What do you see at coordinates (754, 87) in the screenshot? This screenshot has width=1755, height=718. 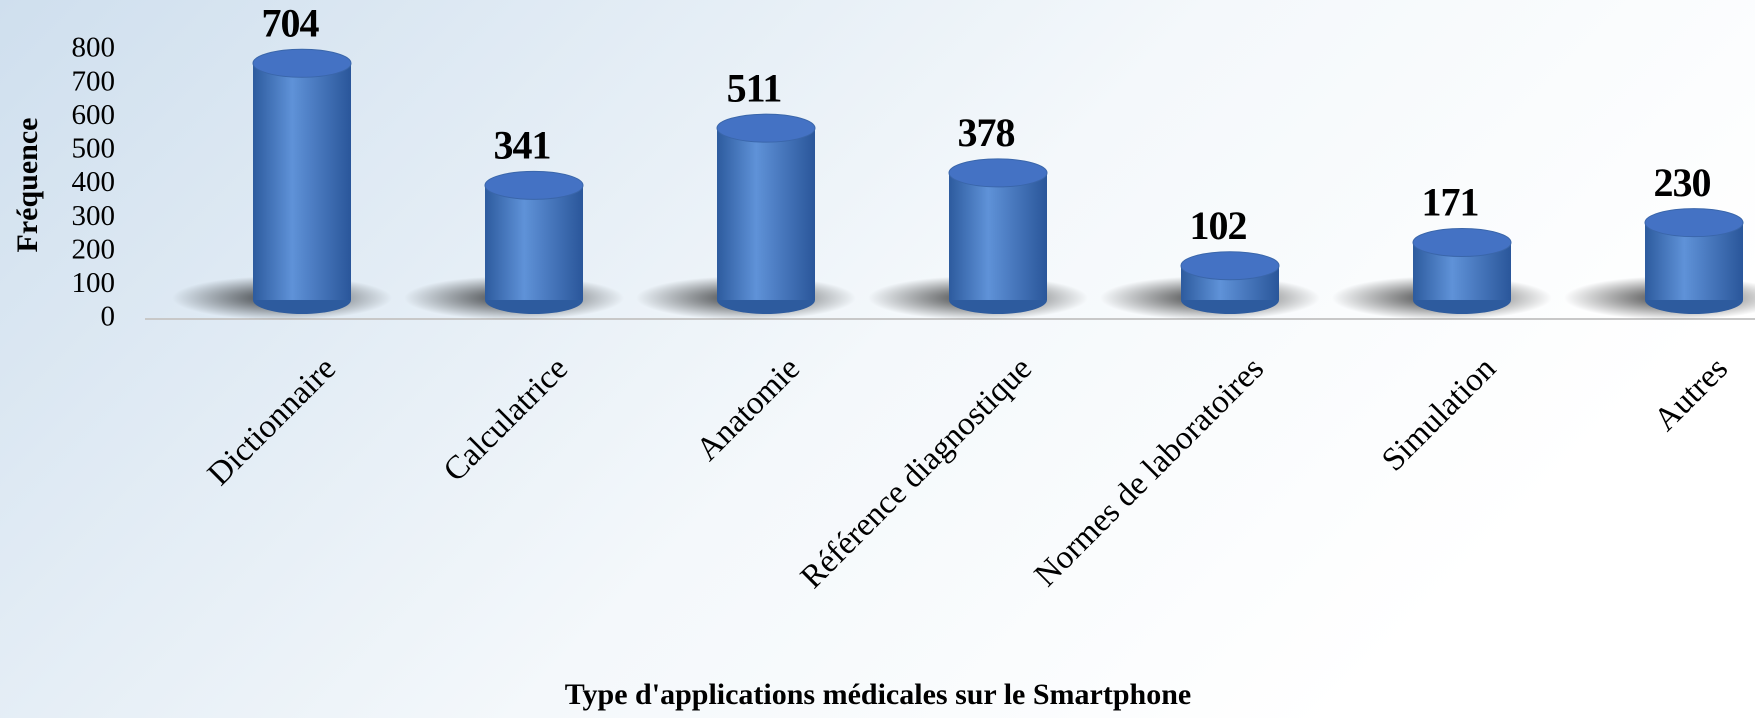 I see `data-label: 511` at bounding box center [754, 87].